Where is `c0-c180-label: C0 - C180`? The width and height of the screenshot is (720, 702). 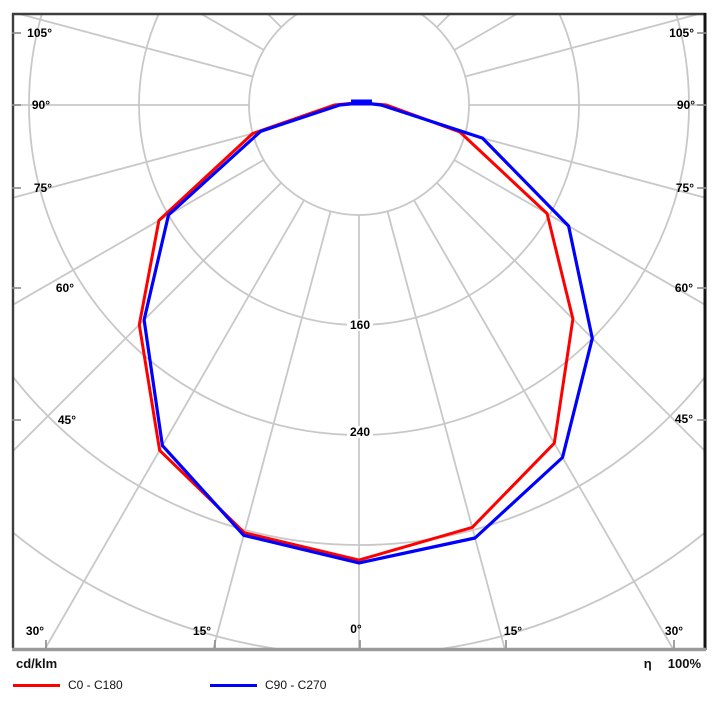 c0-c180-label: C0 - C180 is located at coordinates (95, 685).